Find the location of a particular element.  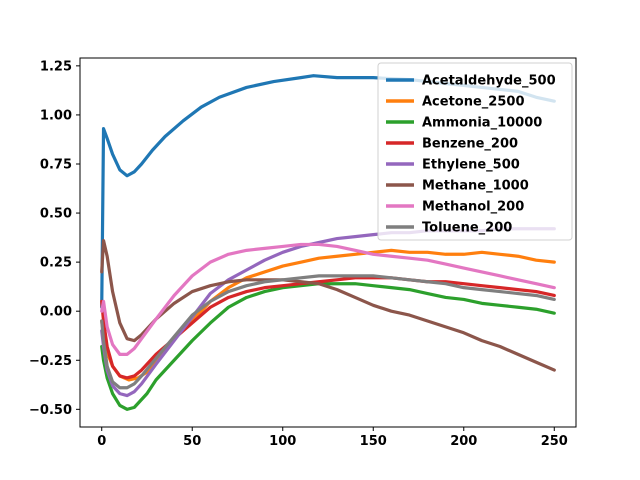

legend-box is located at coordinates (475, 151).